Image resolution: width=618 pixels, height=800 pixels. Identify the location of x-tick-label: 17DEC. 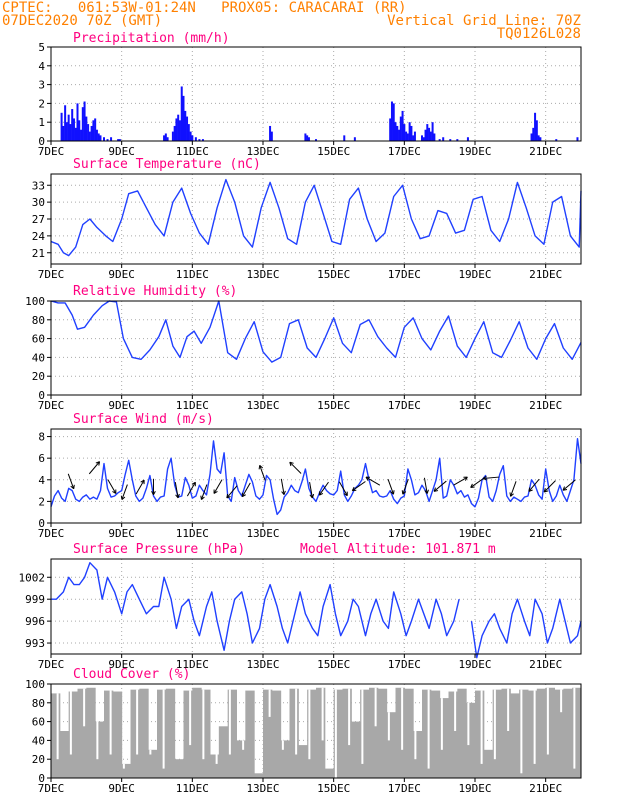
(404, 533).